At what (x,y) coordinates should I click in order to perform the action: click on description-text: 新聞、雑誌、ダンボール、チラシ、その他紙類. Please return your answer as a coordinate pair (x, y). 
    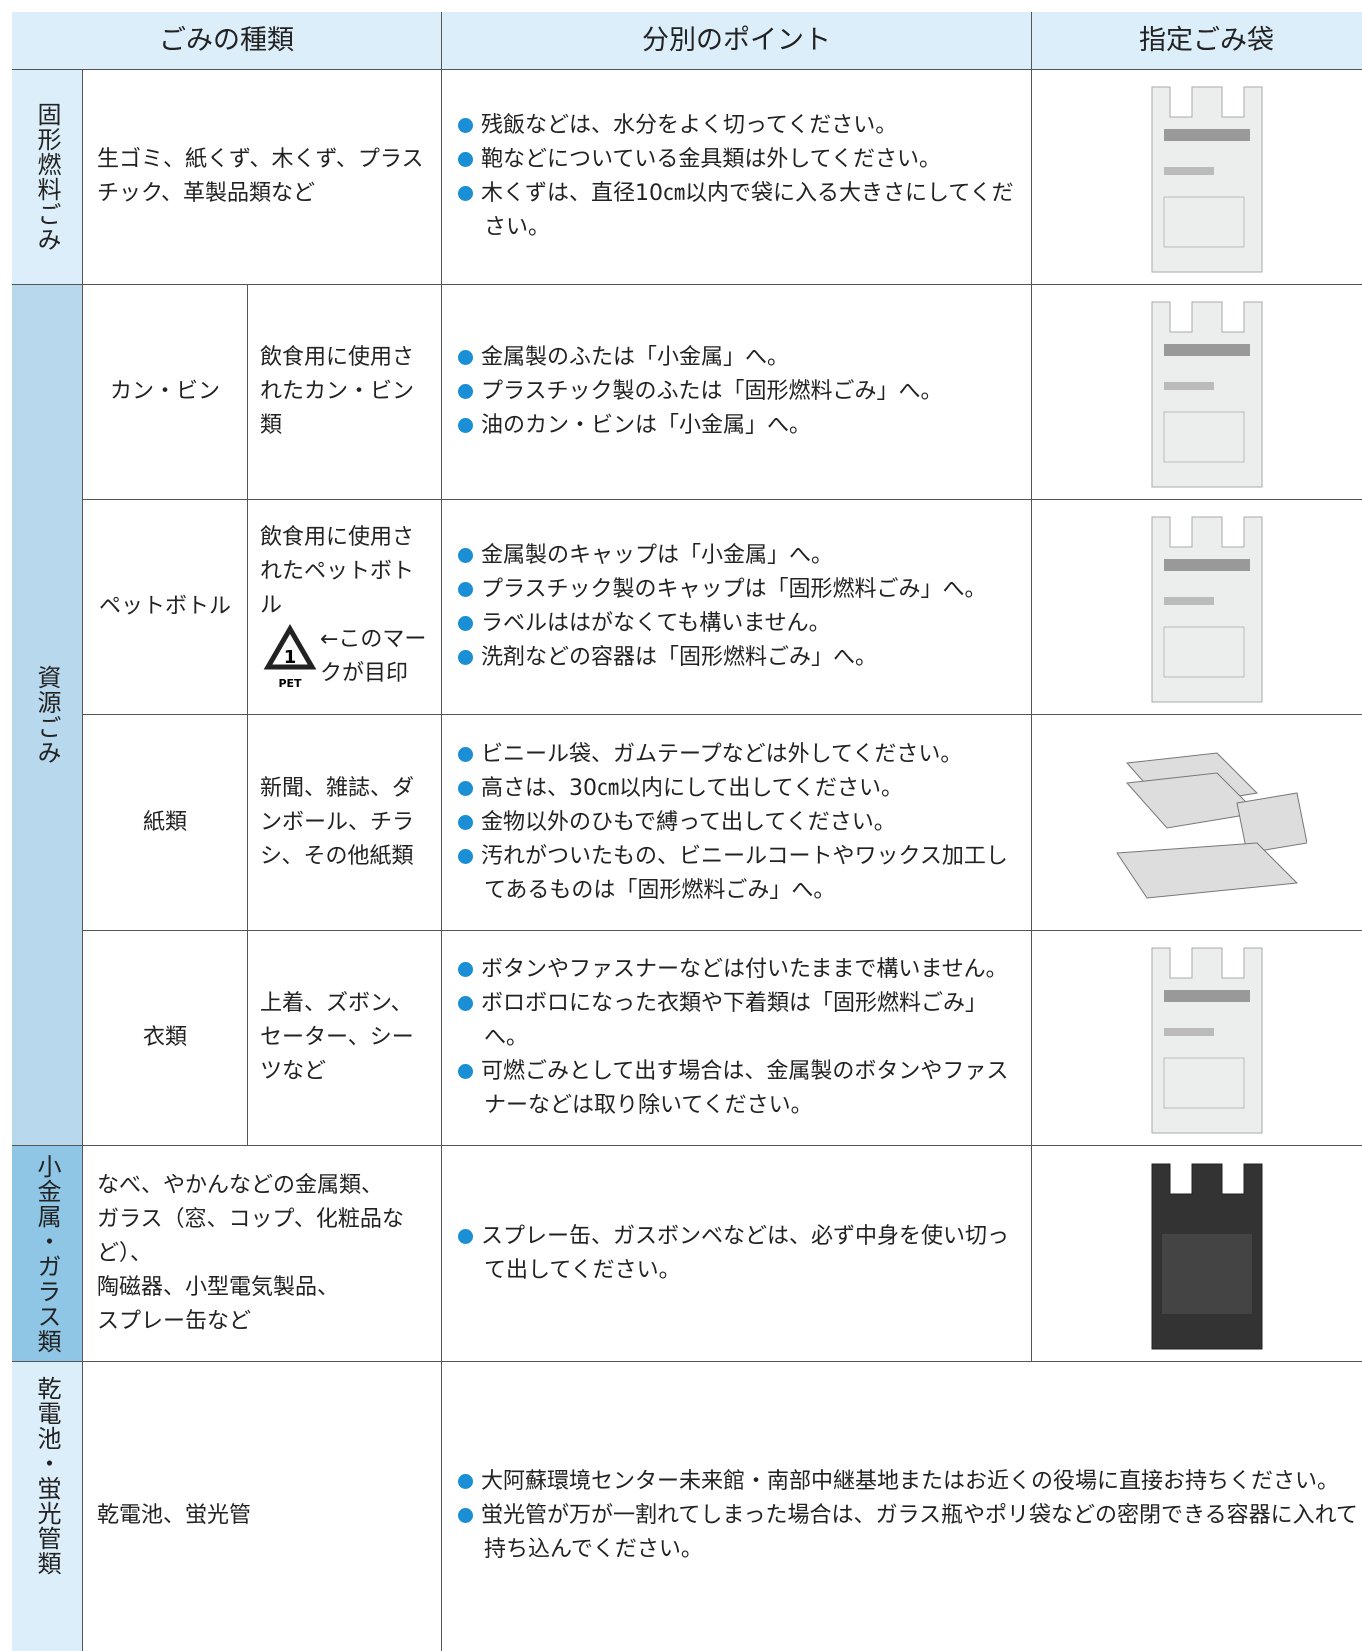
    Looking at the image, I should click on (337, 822).